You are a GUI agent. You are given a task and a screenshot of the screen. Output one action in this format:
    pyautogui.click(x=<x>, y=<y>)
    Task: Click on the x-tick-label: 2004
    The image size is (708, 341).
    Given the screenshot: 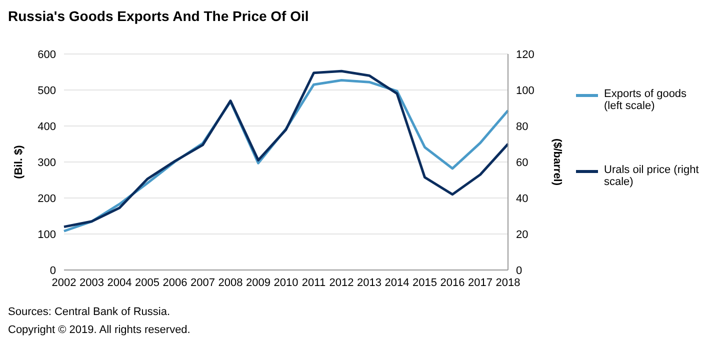 What is the action you would take?
    pyautogui.click(x=119, y=282)
    